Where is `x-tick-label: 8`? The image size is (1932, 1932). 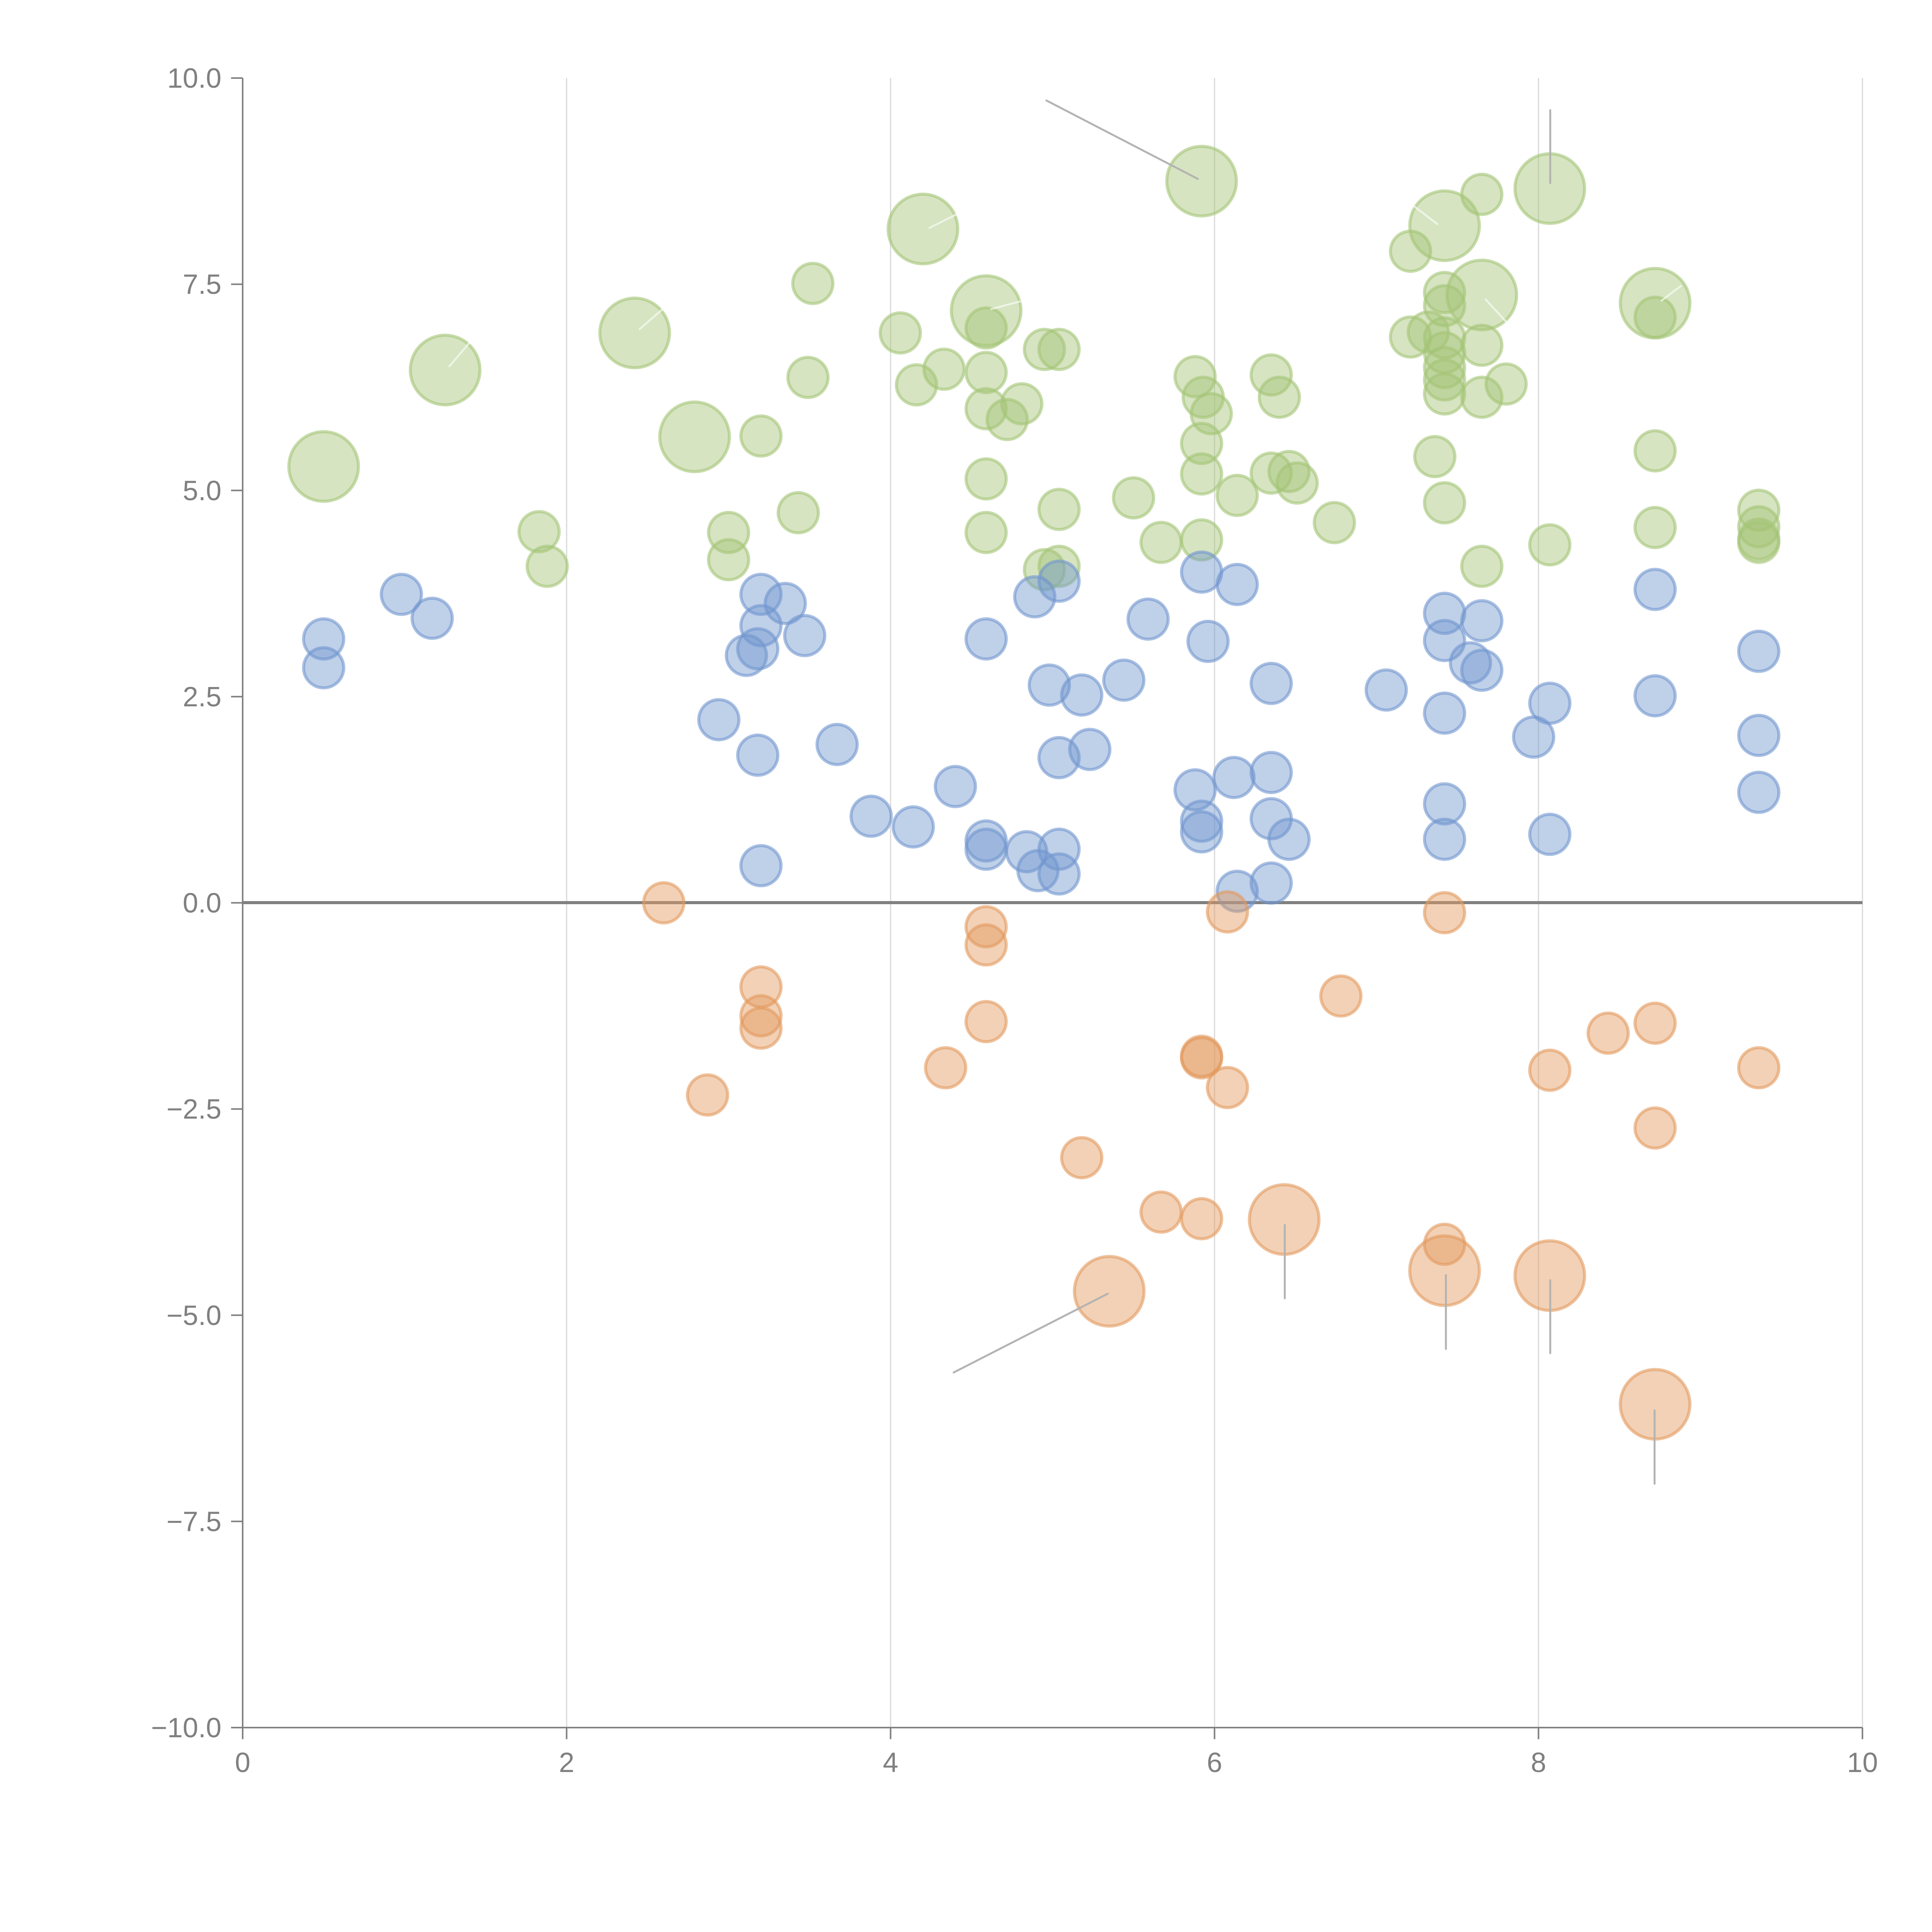
x-tick-label: 8 is located at coordinates (1539, 1763).